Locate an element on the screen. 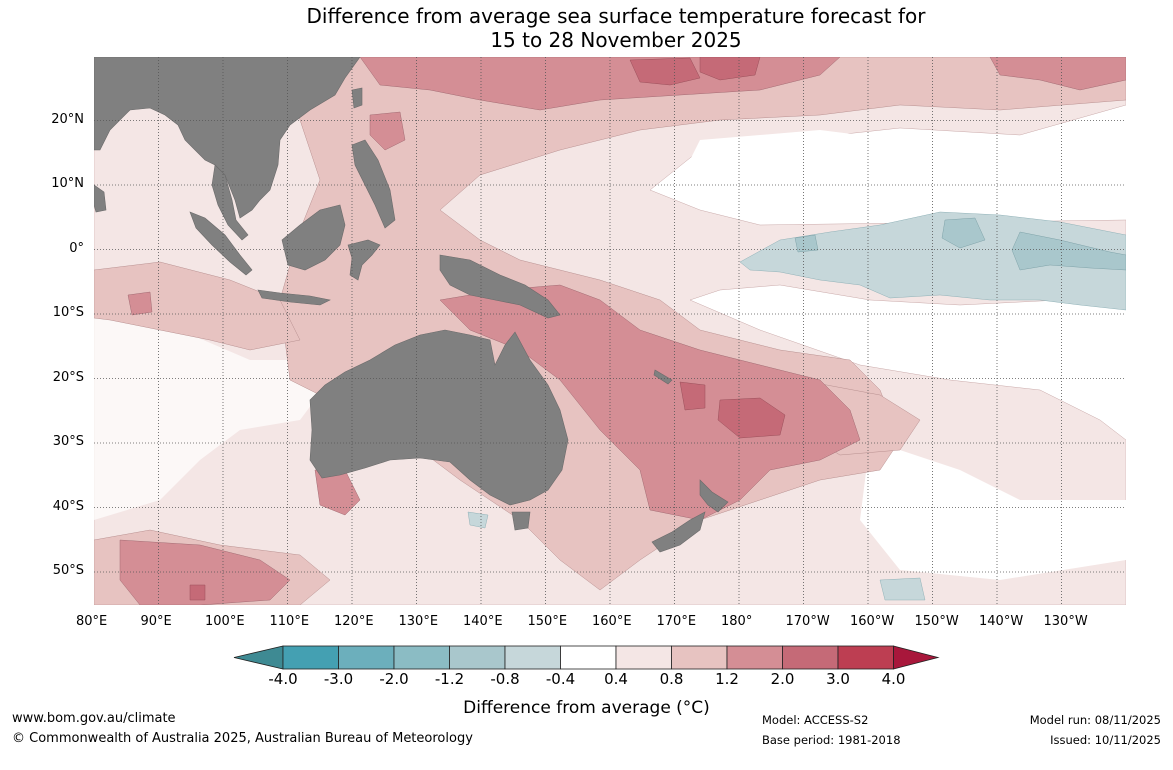  lon-label: 150°E is located at coordinates (547, 621).